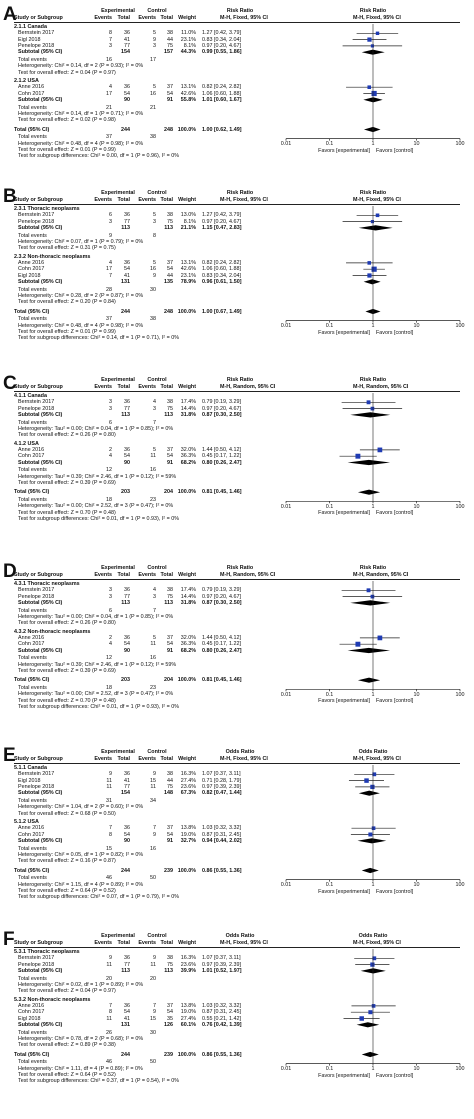  I want to click on study-name: Eigl 2018, so click(29, 39).